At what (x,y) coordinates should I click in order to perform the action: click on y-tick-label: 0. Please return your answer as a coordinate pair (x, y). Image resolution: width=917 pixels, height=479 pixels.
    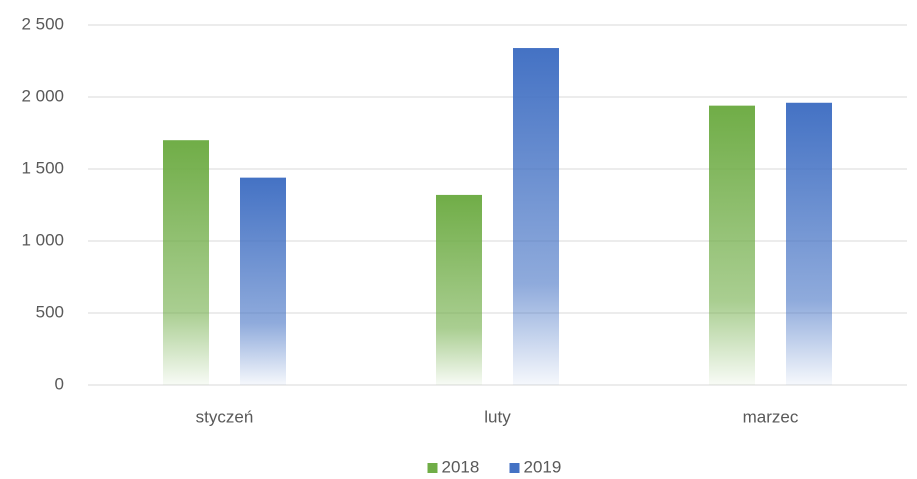
    Looking at the image, I should click on (59, 383).